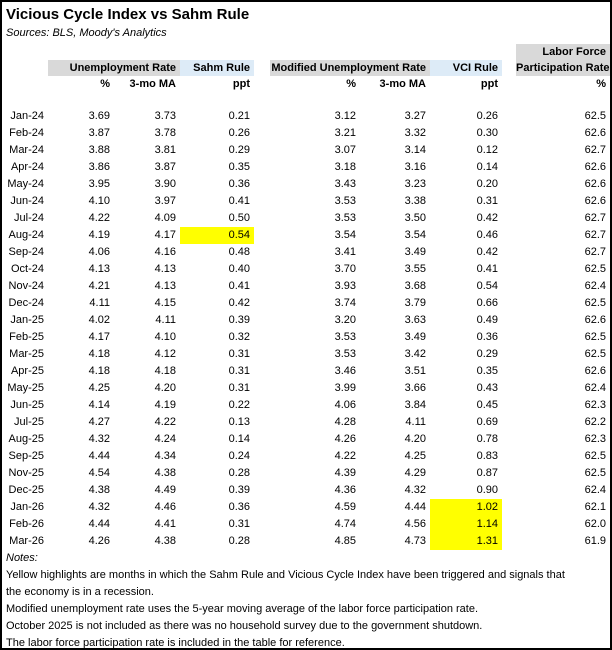 This screenshot has width=612, height=650. Describe the element at coordinates (345, 252) in the screenshot. I see `modified-unemployment-rate-cell: 3.41` at that location.